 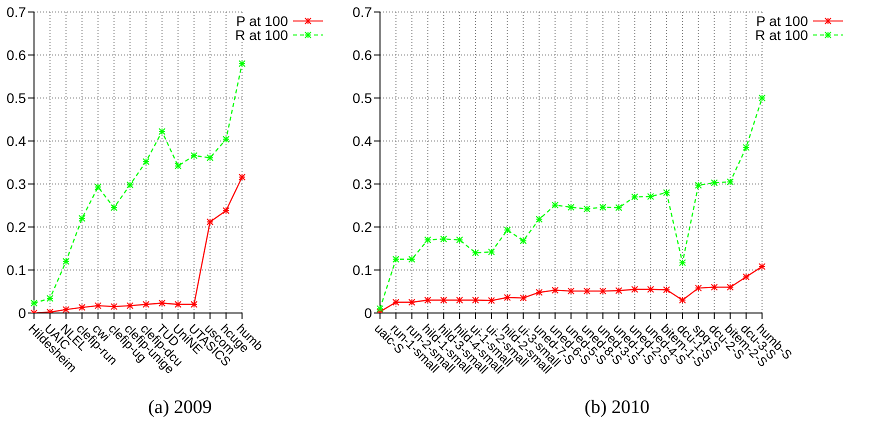 I want to click on x-axis-title: (a) 2009, so click(x=180, y=408).